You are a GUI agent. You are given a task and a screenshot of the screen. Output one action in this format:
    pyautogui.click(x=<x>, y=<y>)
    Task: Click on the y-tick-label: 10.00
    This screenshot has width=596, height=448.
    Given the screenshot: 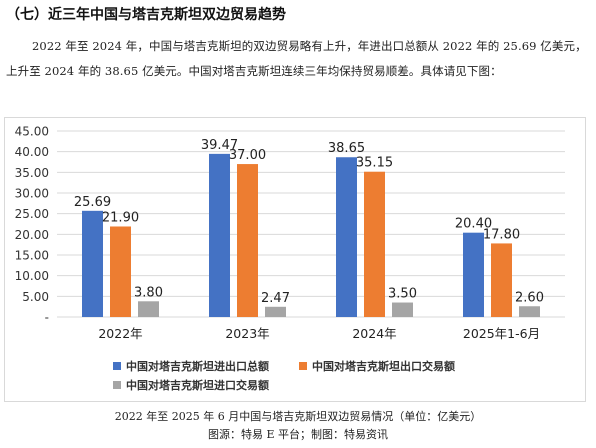 What is the action you would take?
    pyautogui.click(x=32, y=276)
    